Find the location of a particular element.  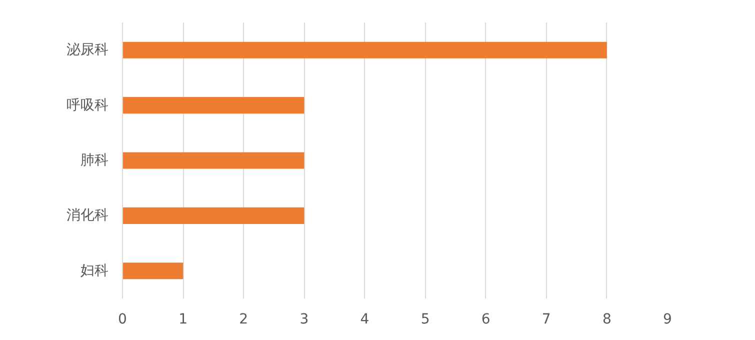

x-tick-label: 3 is located at coordinates (304, 320).